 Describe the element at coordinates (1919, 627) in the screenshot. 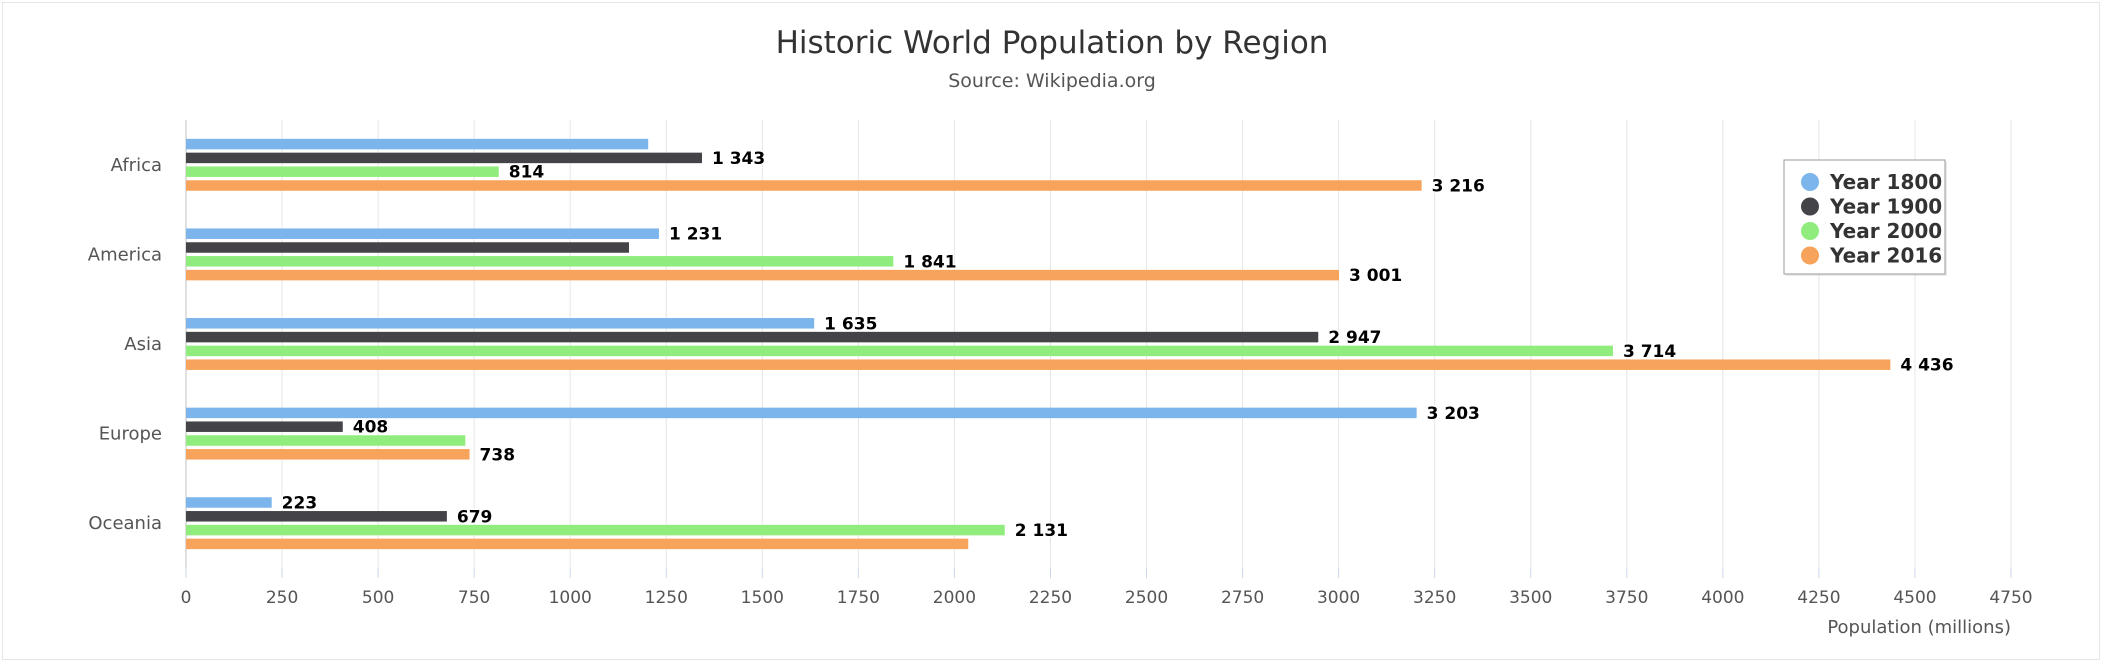

I see `x-axis-title: Population (millions)` at that location.